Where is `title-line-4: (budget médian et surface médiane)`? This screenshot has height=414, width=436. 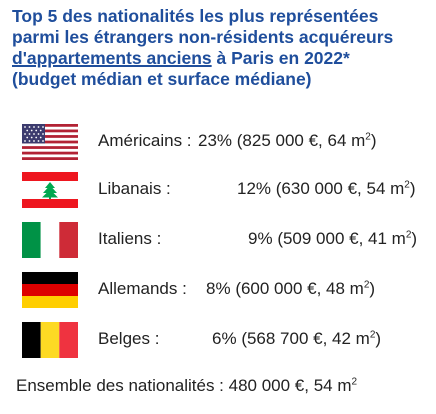
title-line-4: (budget médian et surface médiane) is located at coordinates (162, 79).